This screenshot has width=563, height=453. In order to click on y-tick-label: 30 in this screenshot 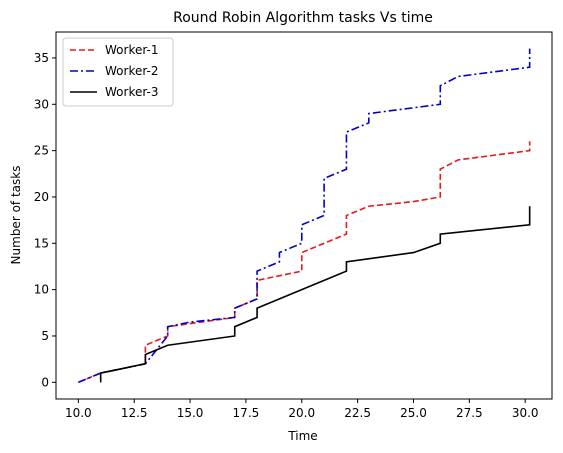, I will do `click(41, 104)`.